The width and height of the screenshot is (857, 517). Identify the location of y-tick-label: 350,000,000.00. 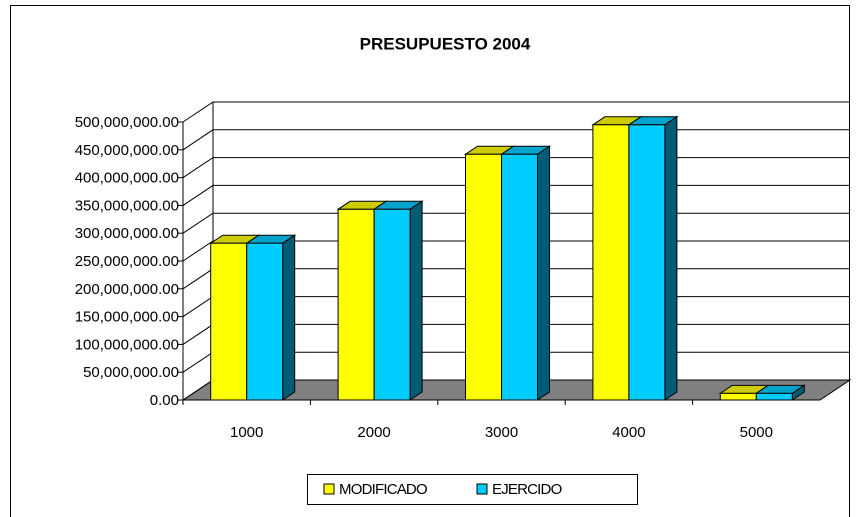
(127, 205).